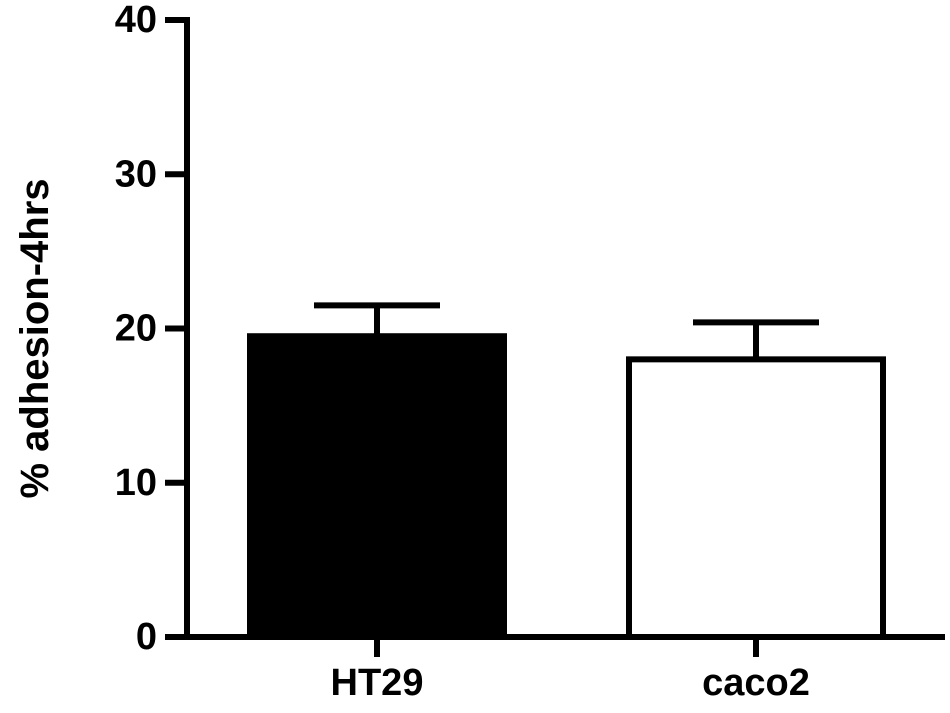 The width and height of the screenshot is (950, 713). Describe the element at coordinates (377, 683) in the screenshot. I see `x-tick-label: HT29` at that location.